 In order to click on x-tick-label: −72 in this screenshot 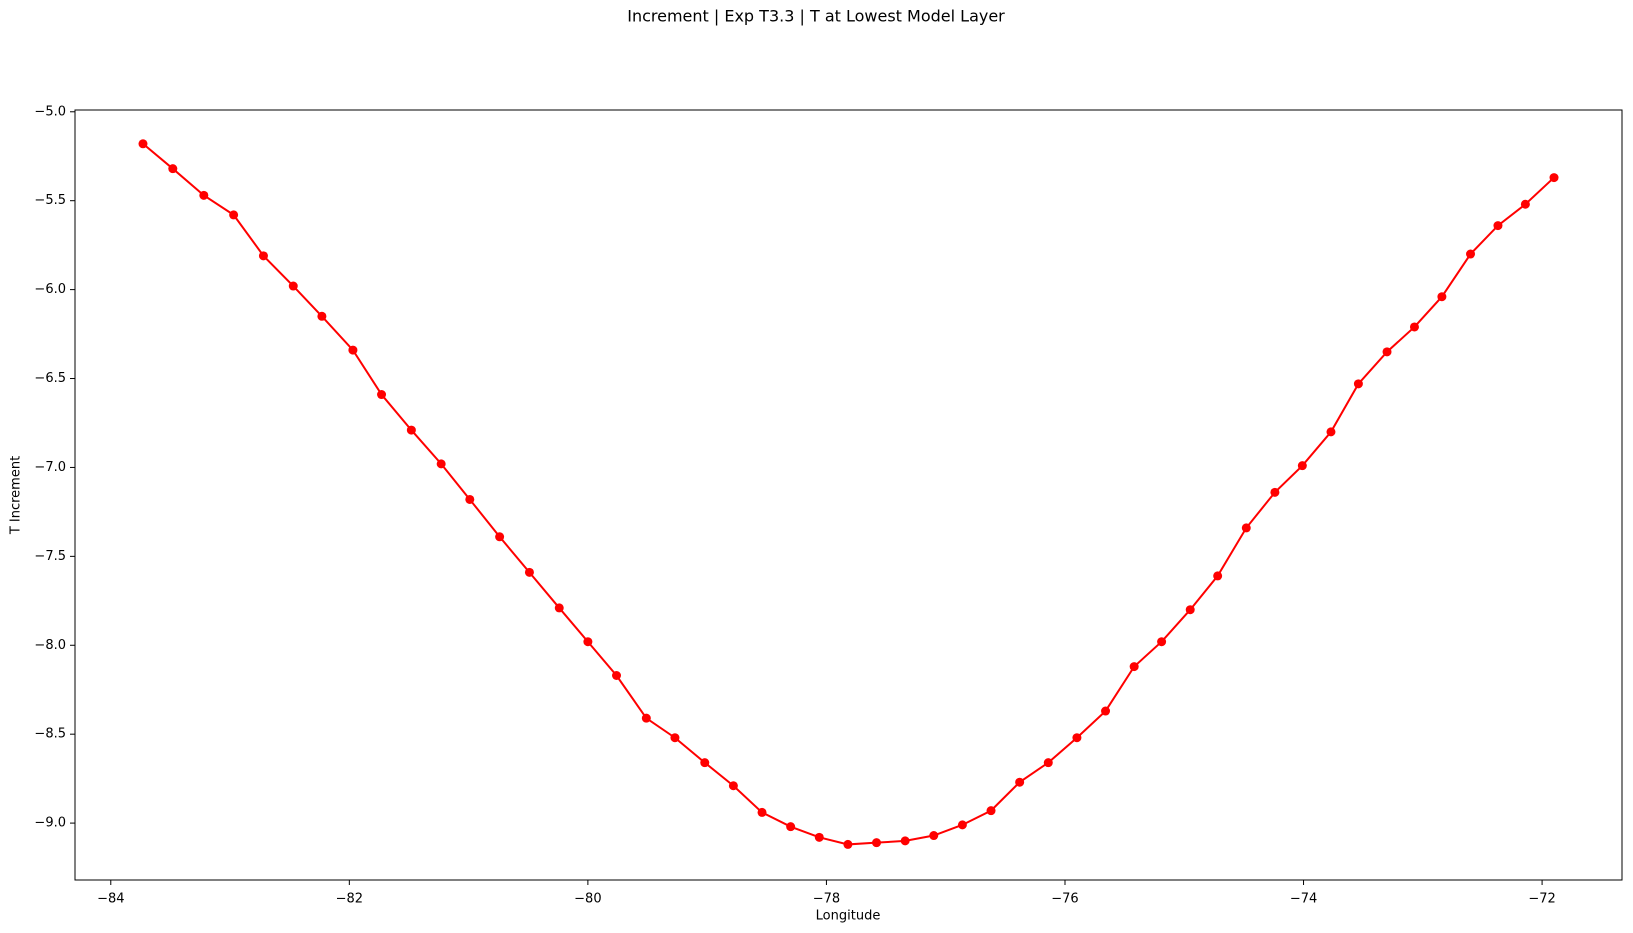, I will do `click(1541, 899)`.